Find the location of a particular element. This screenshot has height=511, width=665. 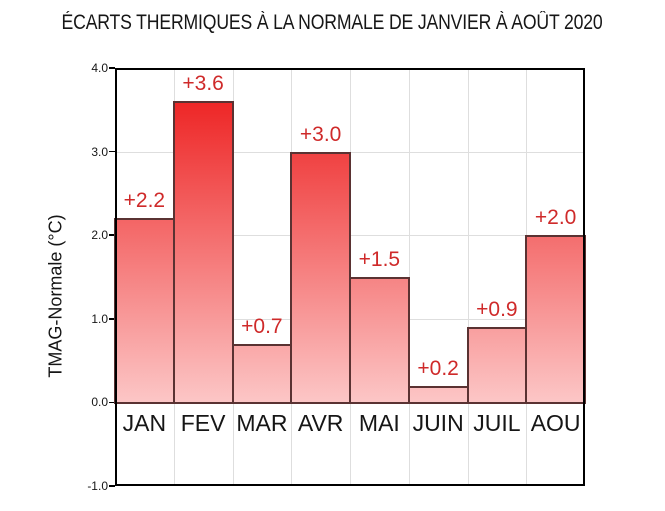

bar-juin is located at coordinates (438, 395).